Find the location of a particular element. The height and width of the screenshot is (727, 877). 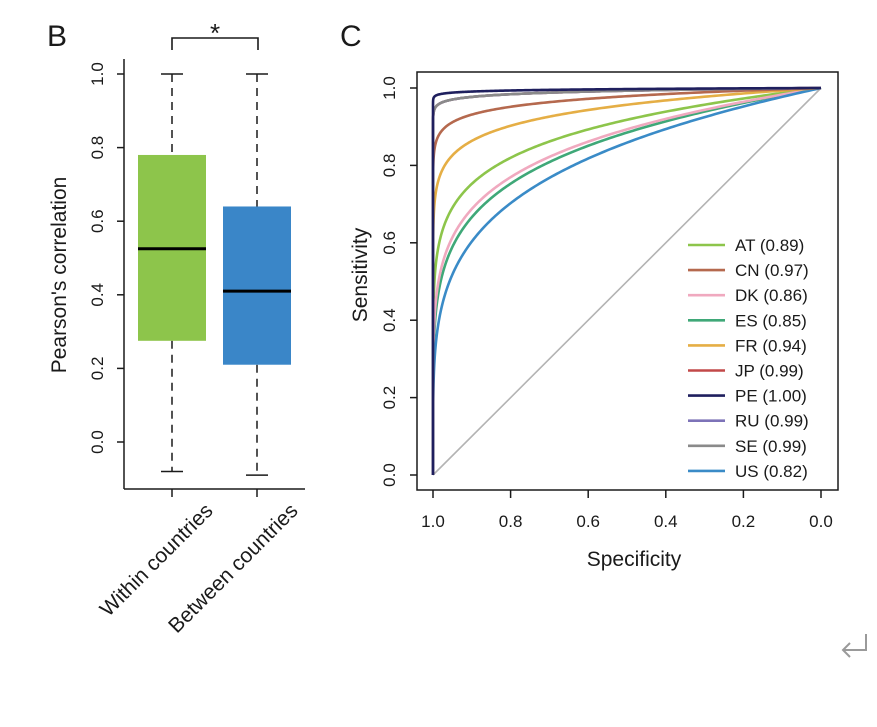

legend-label: SE (0.99) is located at coordinates (771, 446).